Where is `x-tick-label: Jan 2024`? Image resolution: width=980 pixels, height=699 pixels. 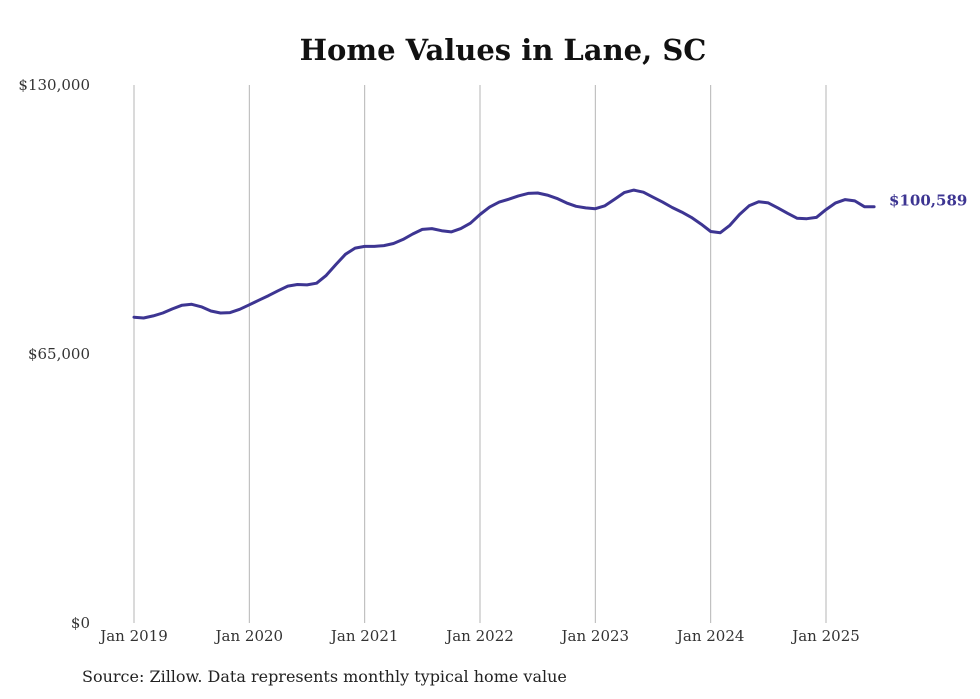
x-tick-label: Jan 2024 is located at coordinates (710, 636).